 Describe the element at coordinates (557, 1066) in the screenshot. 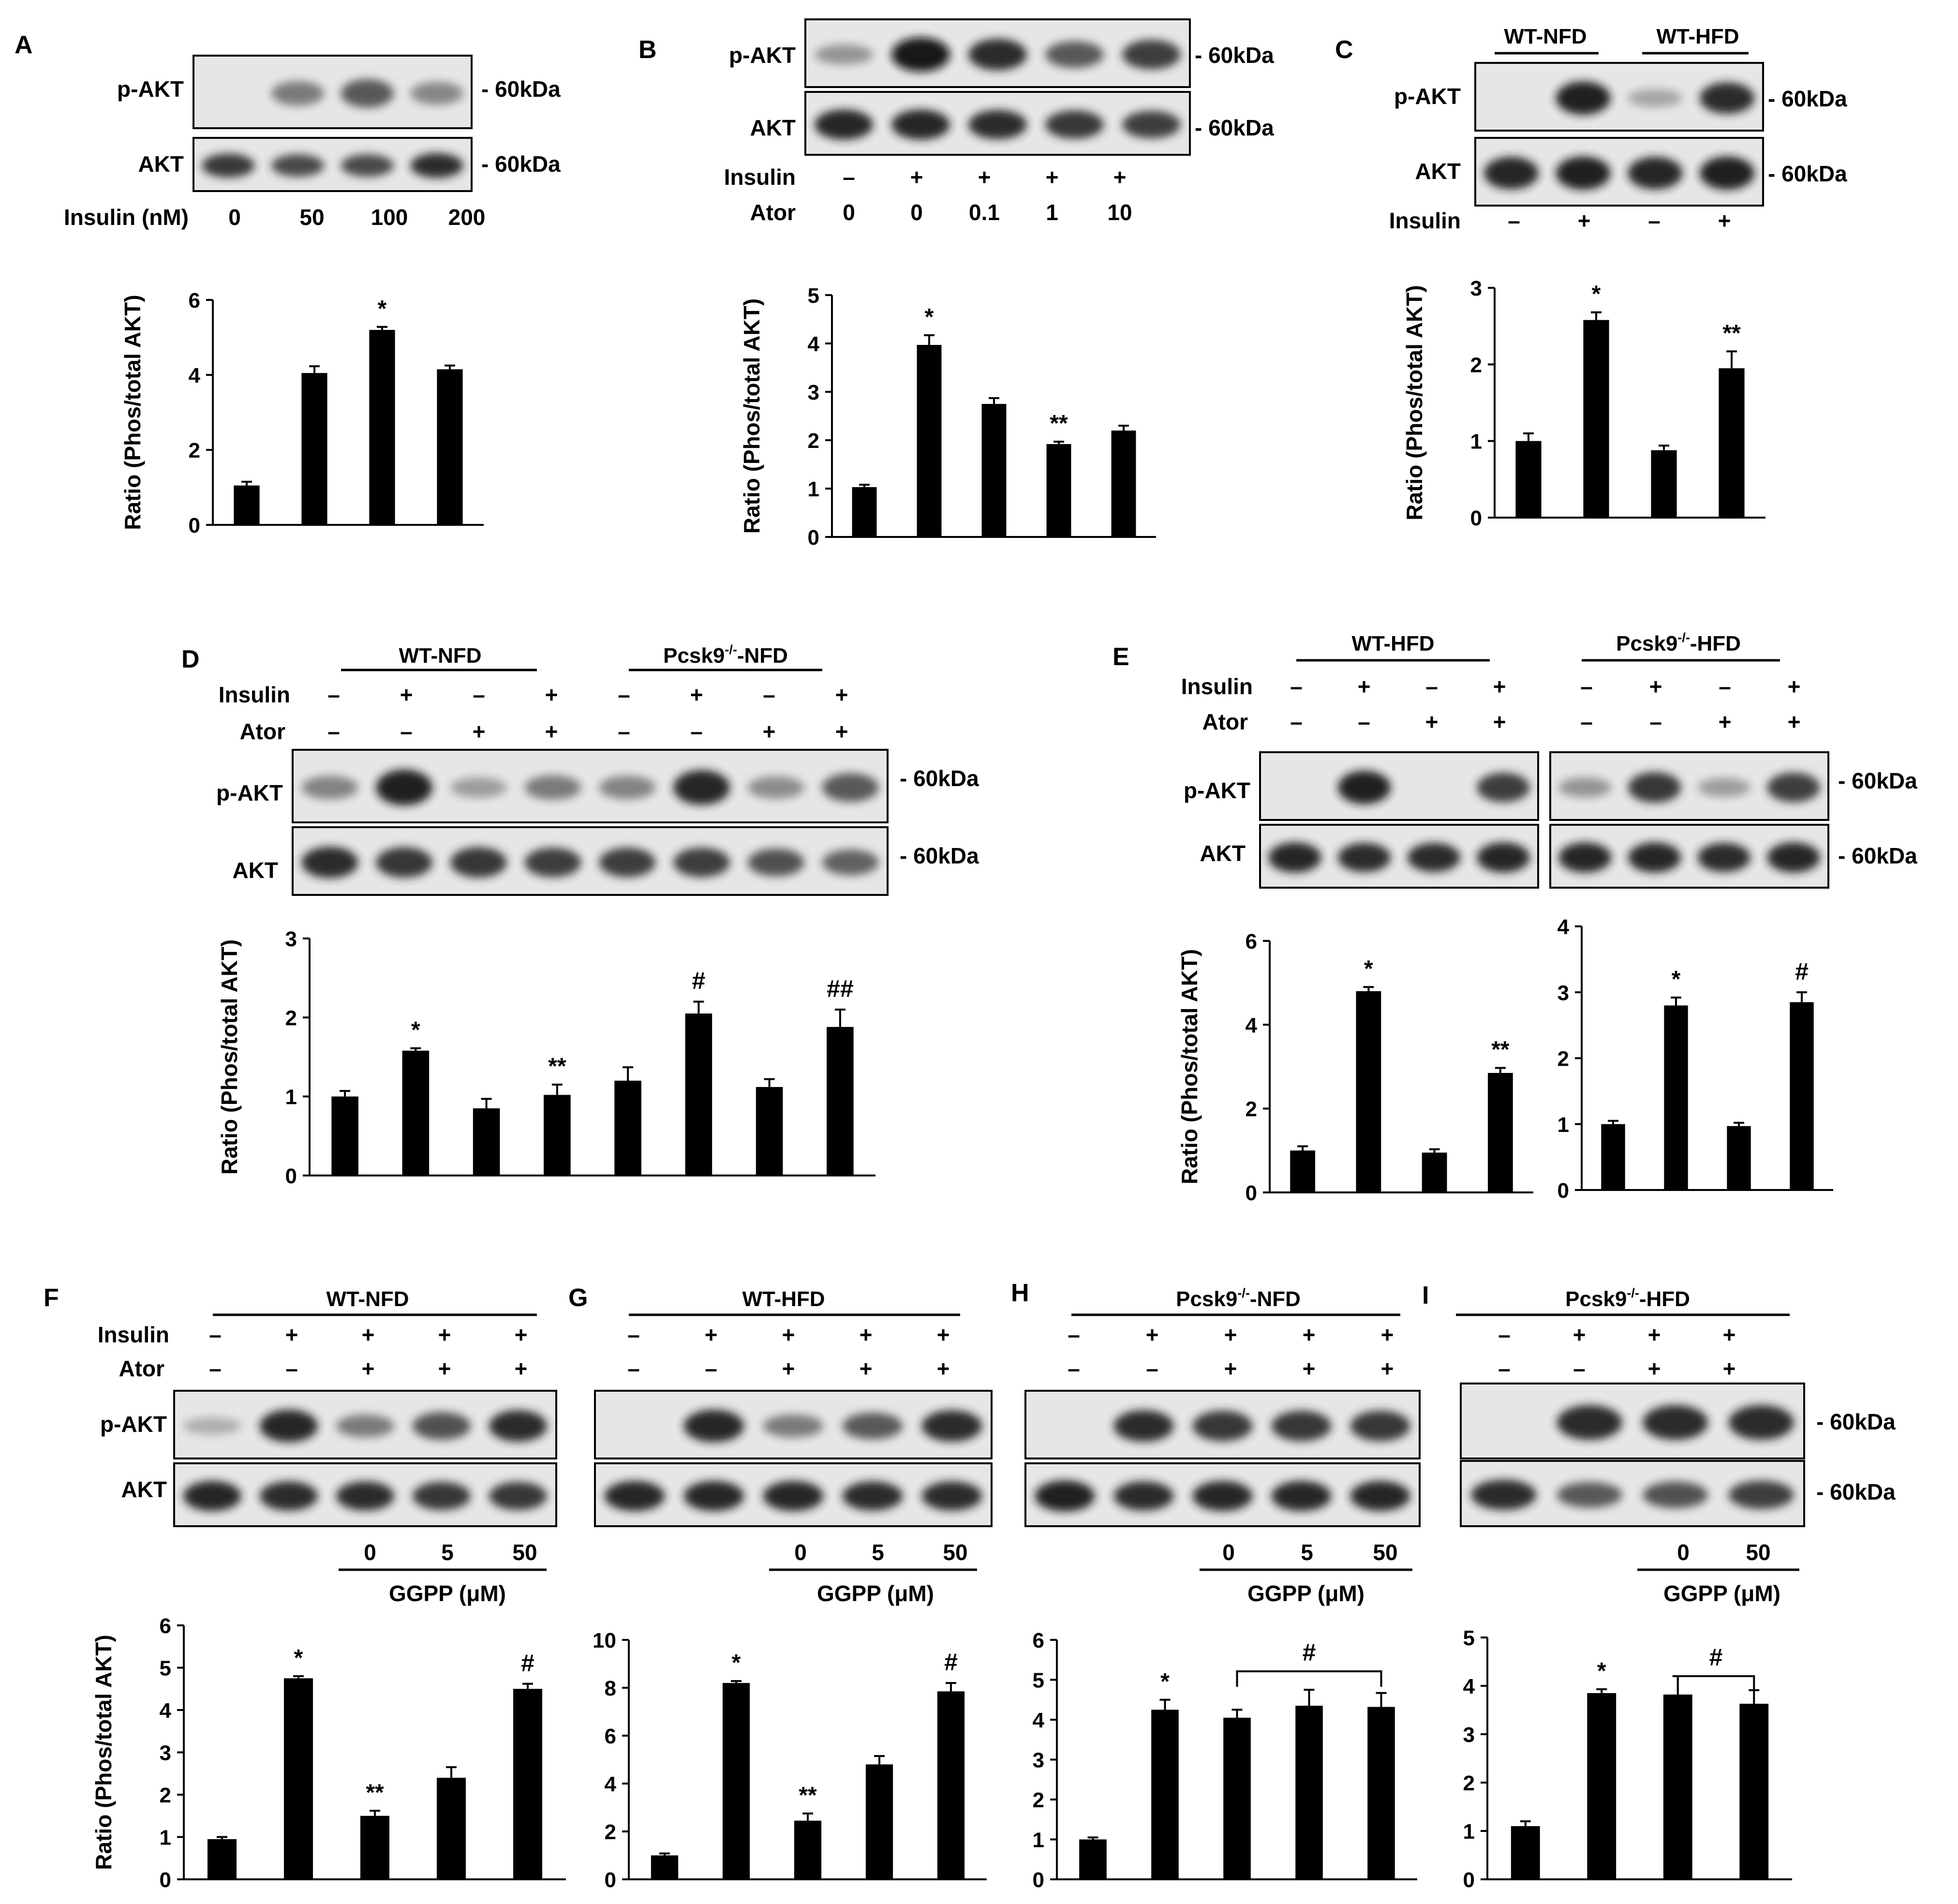

I see `significance-mark: **` at that location.